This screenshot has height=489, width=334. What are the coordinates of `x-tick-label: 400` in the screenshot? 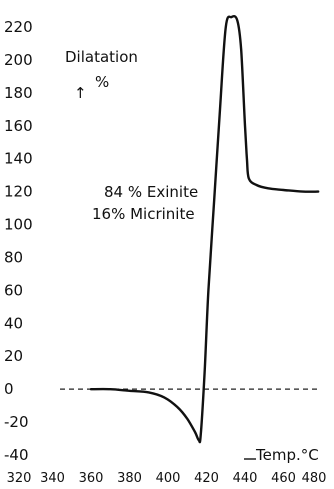 It's located at (168, 478).